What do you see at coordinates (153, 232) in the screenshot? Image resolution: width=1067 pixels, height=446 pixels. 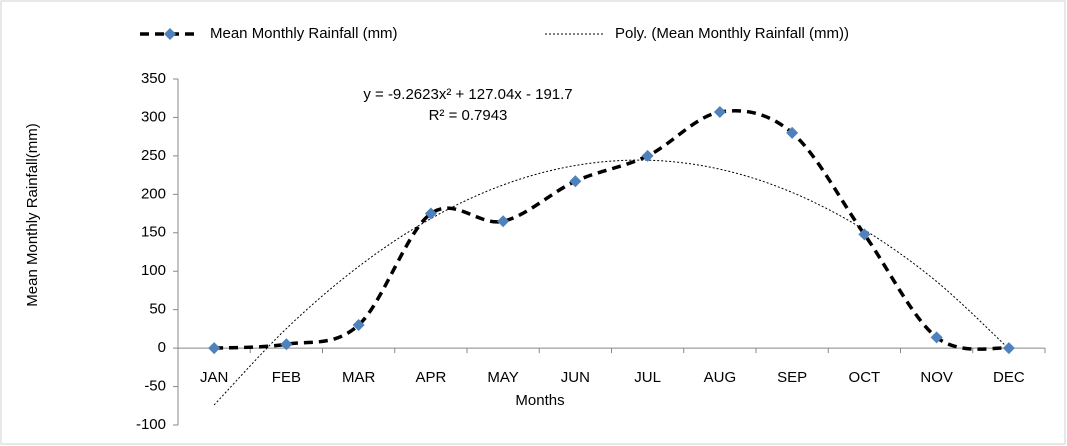 I see `y-tick-label: 150` at bounding box center [153, 232].